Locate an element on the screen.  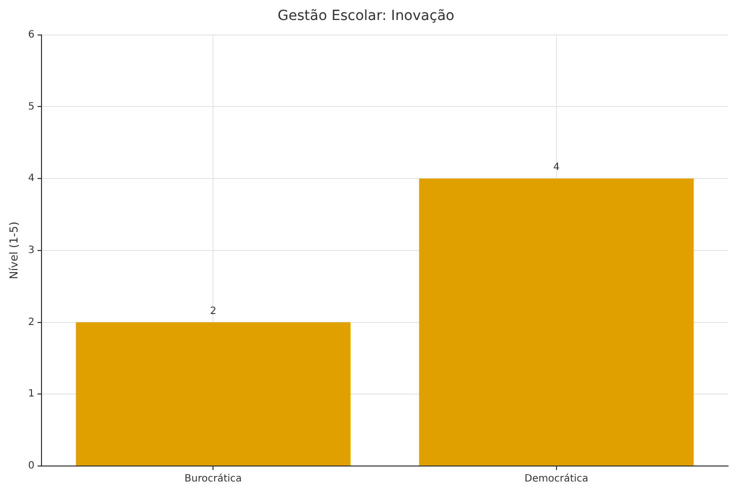
y-tick-label: 3 is located at coordinates (31, 250).